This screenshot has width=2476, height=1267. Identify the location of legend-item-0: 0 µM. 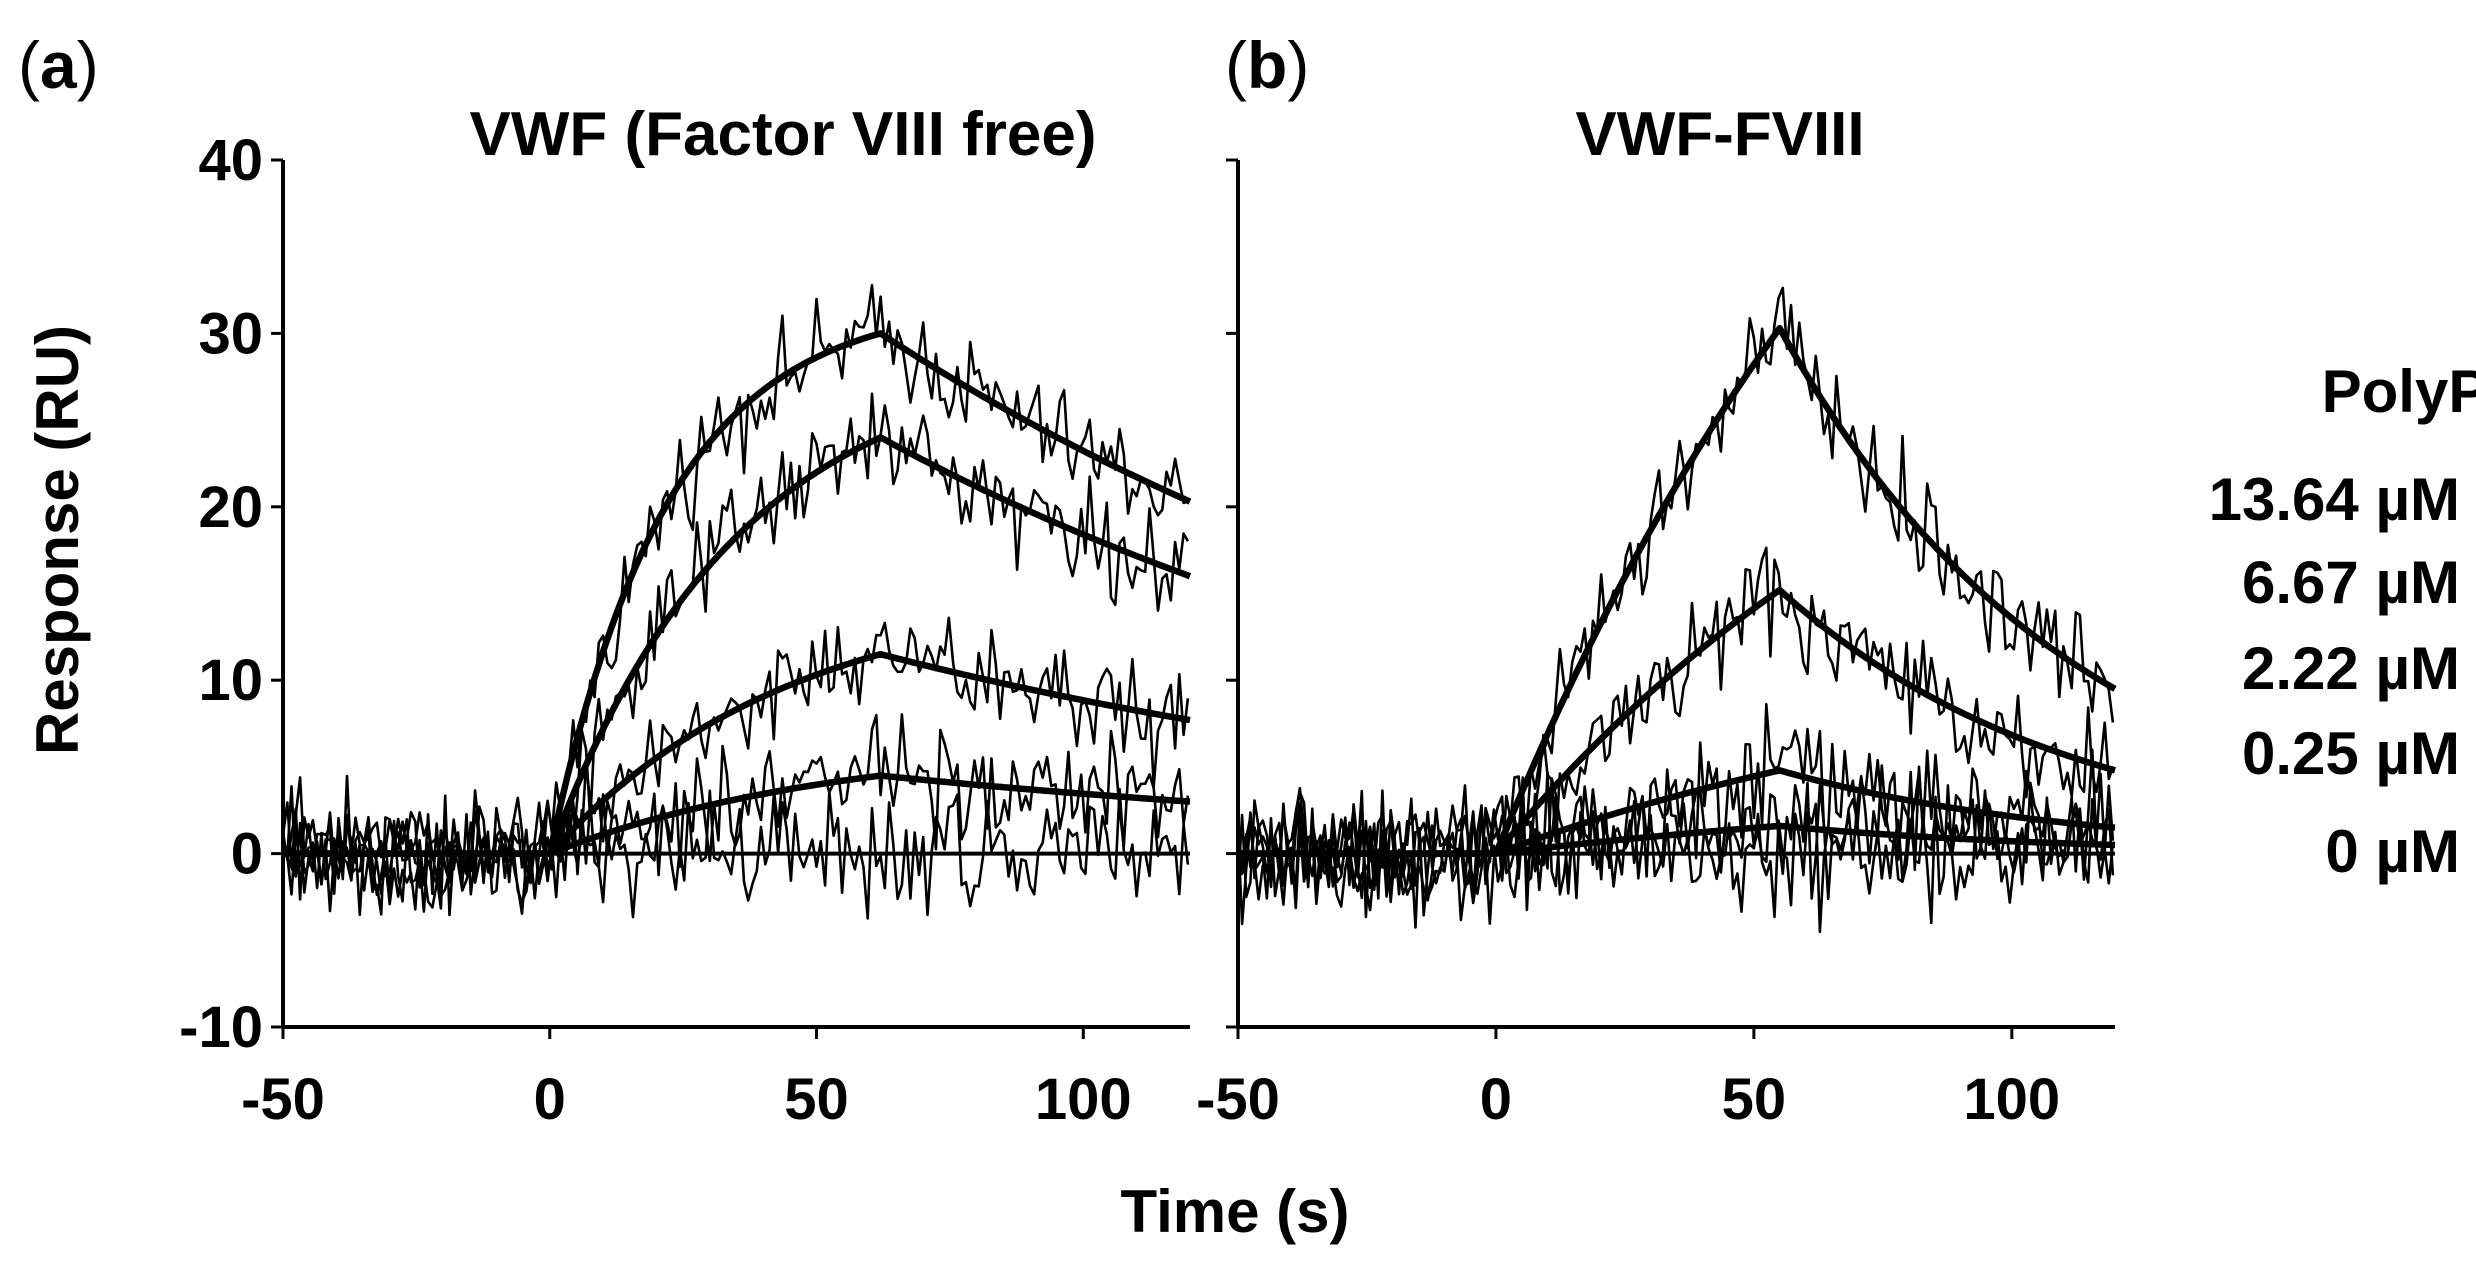
(2392, 851).